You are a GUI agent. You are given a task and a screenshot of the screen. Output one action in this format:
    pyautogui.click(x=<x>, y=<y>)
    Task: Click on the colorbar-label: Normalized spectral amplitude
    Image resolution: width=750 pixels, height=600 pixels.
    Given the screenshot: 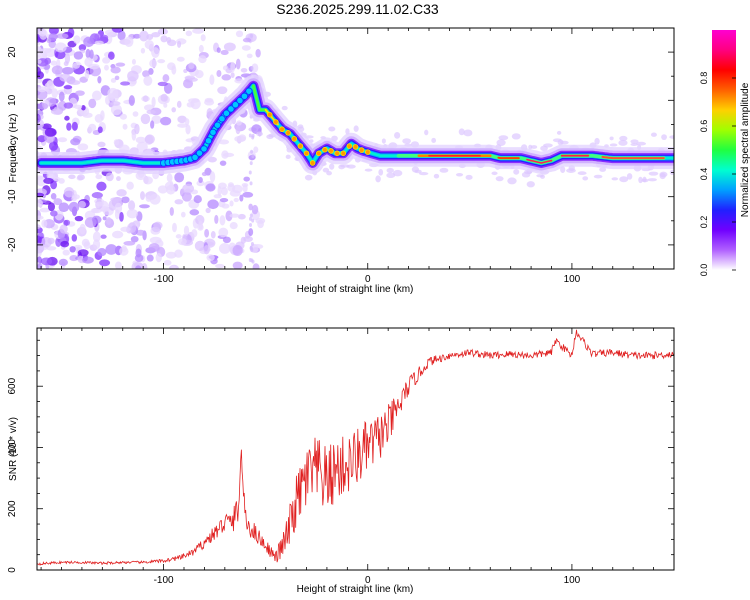 What is the action you would take?
    pyautogui.click(x=745, y=149)
    